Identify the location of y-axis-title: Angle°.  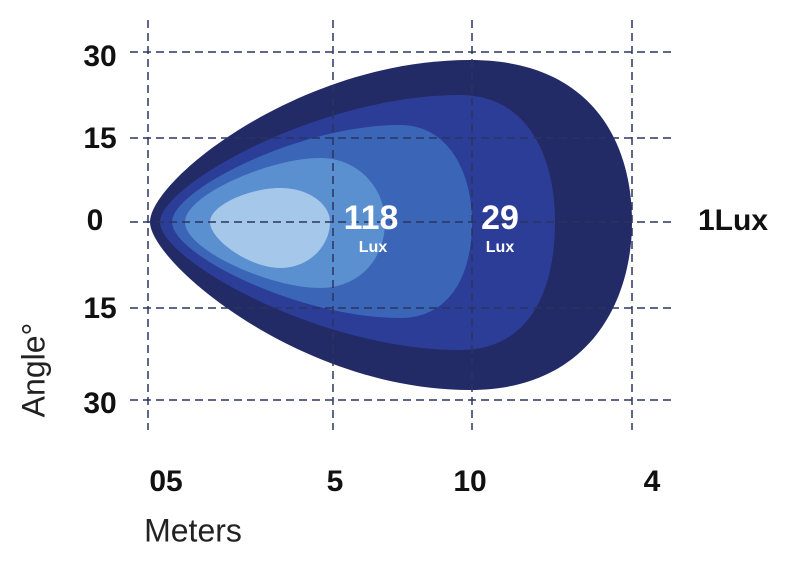
(33, 370).